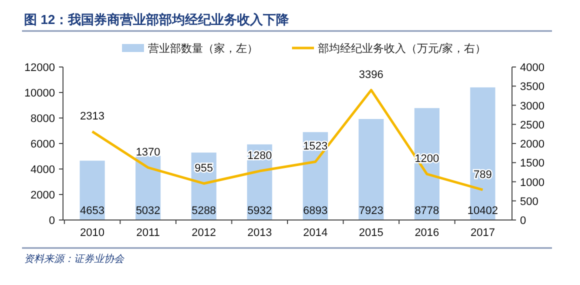  I want to click on y-tick-label: 0, so click(51, 221).